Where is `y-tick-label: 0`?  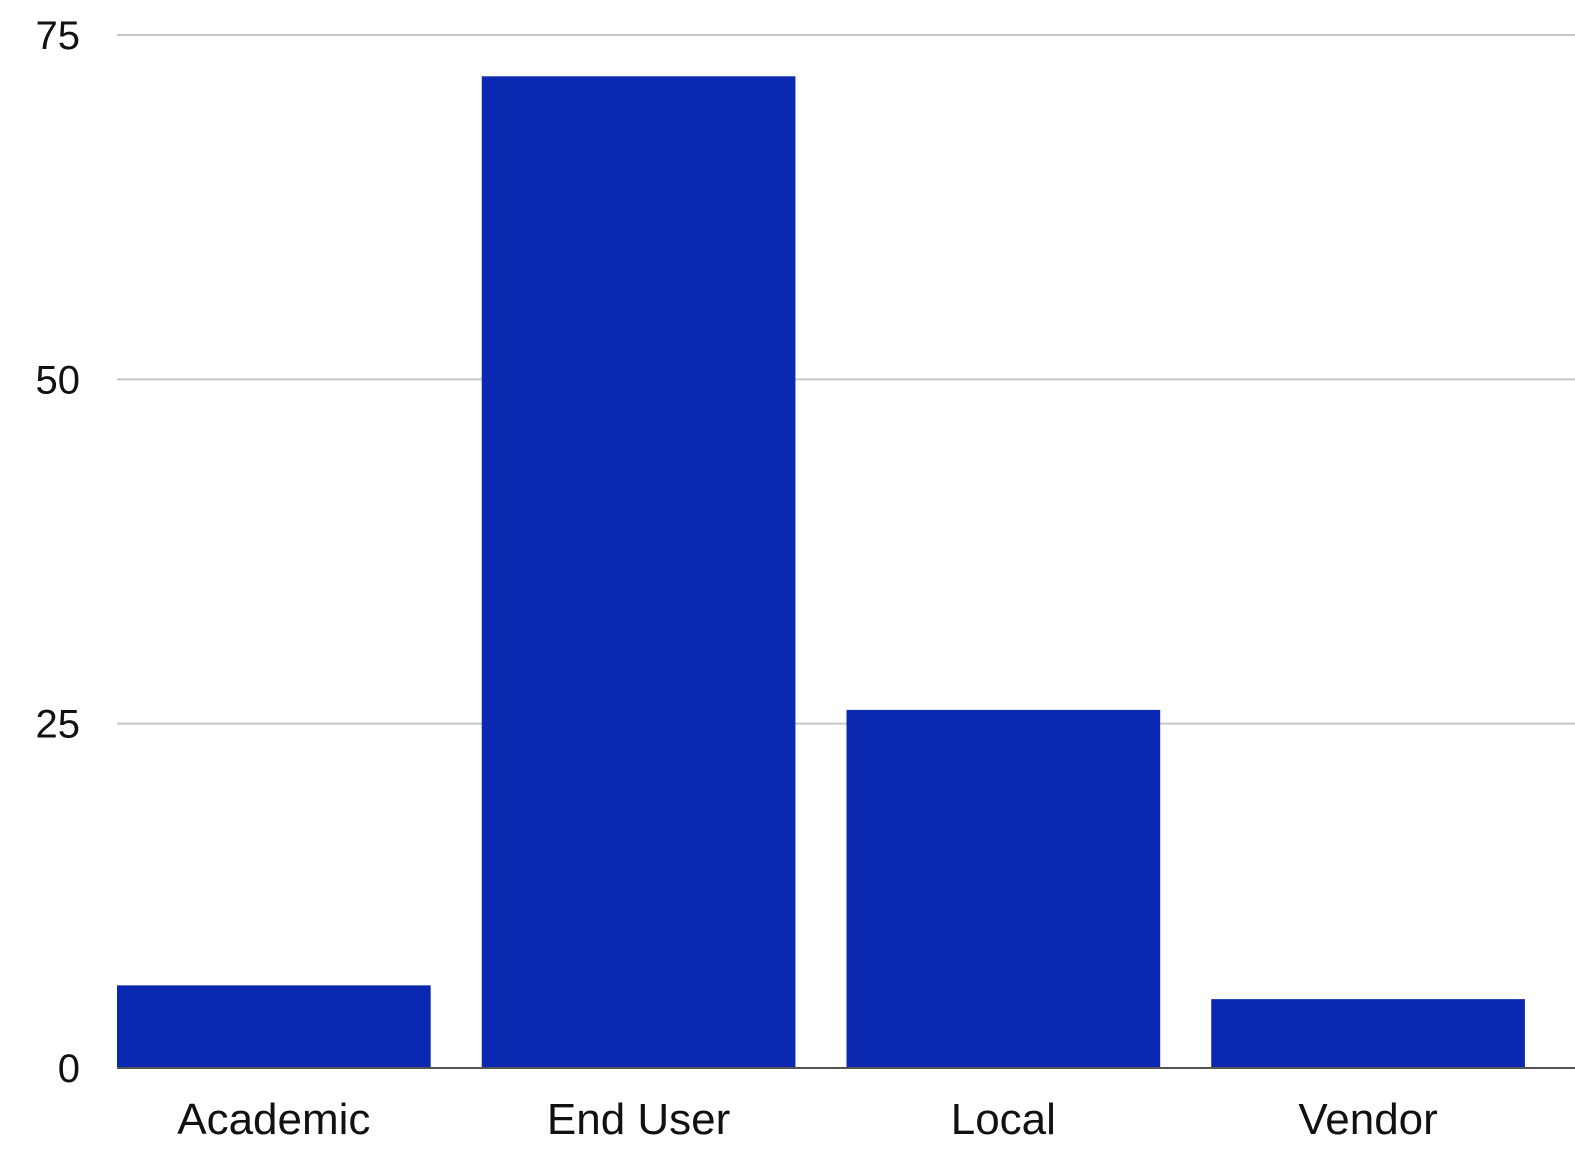 y-tick-label: 0 is located at coordinates (69, 1069).